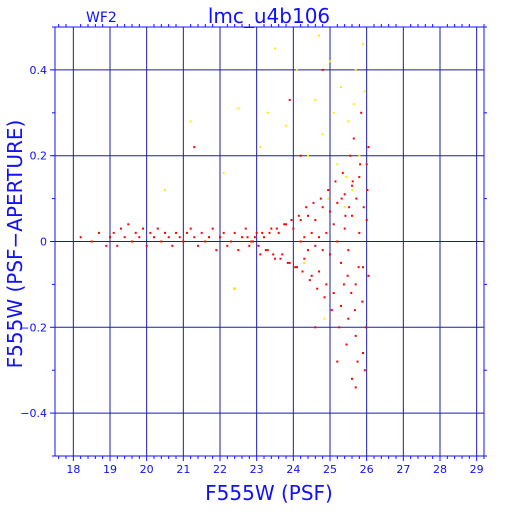  Describe the element at coordinates (33, 413) in the screenshot. I see `y-tick-label: −0.4` at that location.